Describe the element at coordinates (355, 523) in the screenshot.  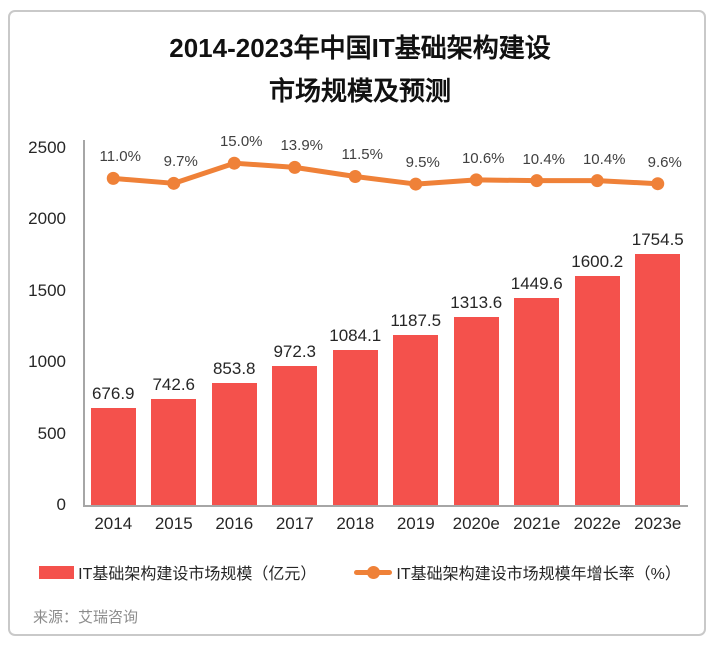
I see `x-axis-tick-label: 2018` at that location.